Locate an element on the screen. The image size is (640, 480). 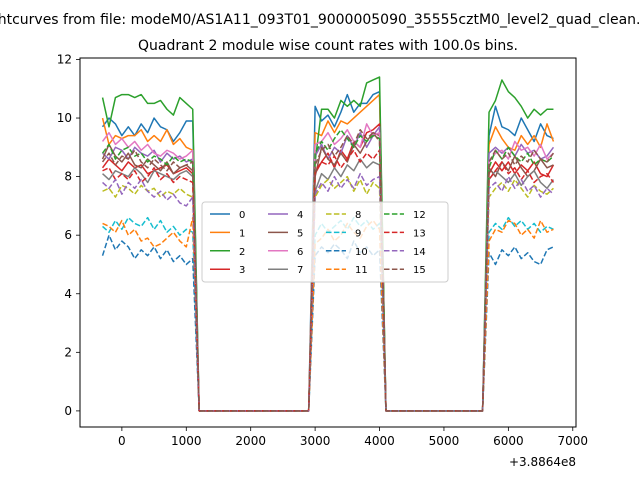
x-tick-label: 6000 is located at coordinates (508, 441).